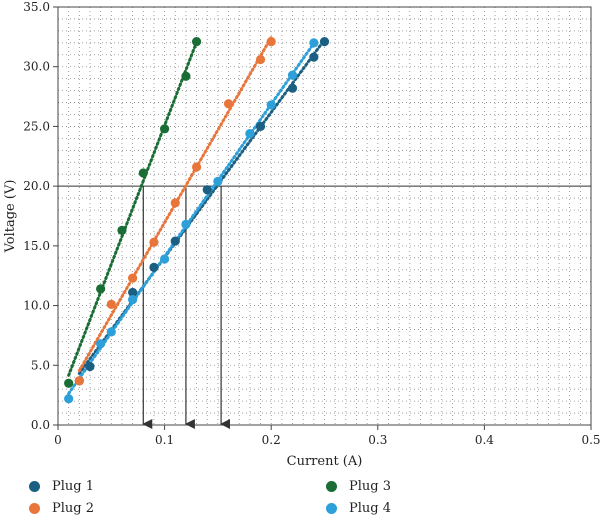 The width and height of the screenshot is (600, 517). Describe the element at coordinates (73, 486) in the screenshot. I see `legend-label-plug-1: Plug 1` at that location.